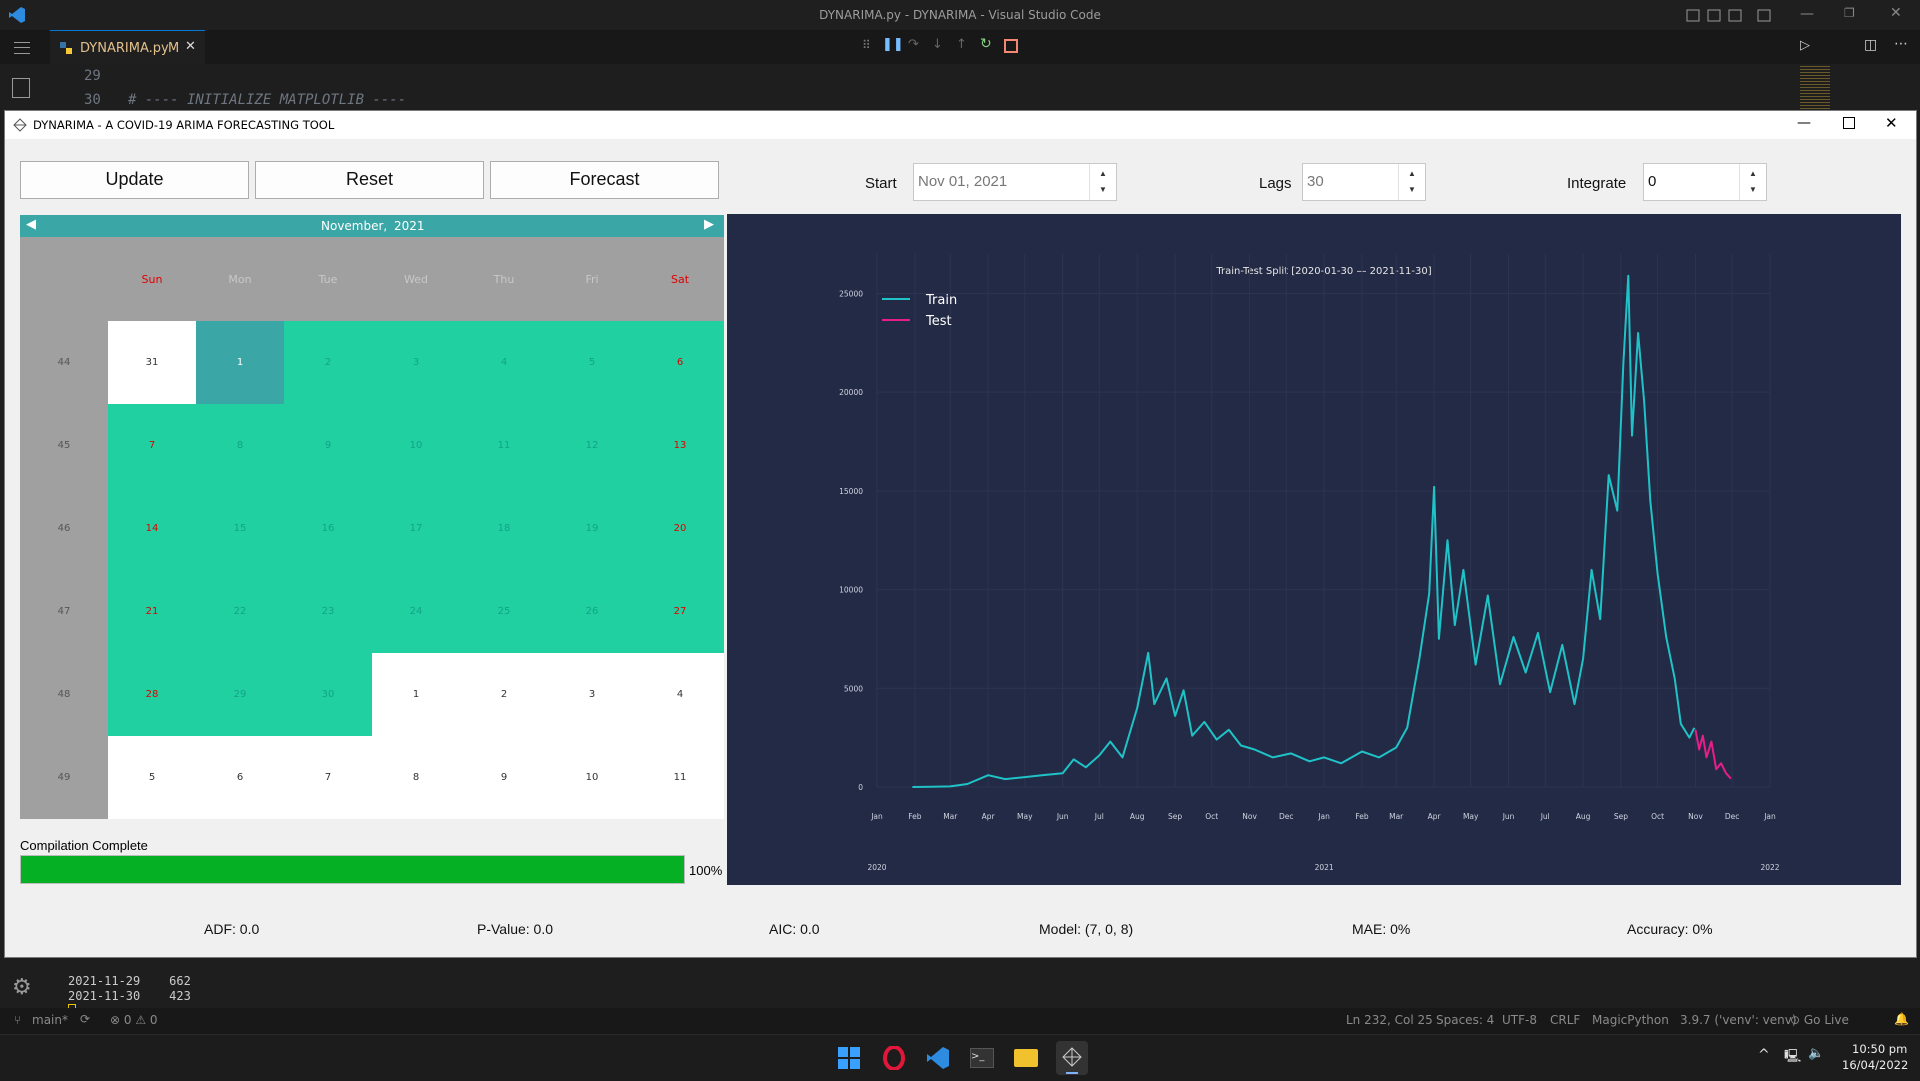 Image resolution: width=1920 pixels, height=1081 pixels. I want to click on calendar-day: 13, so click(680, 445).